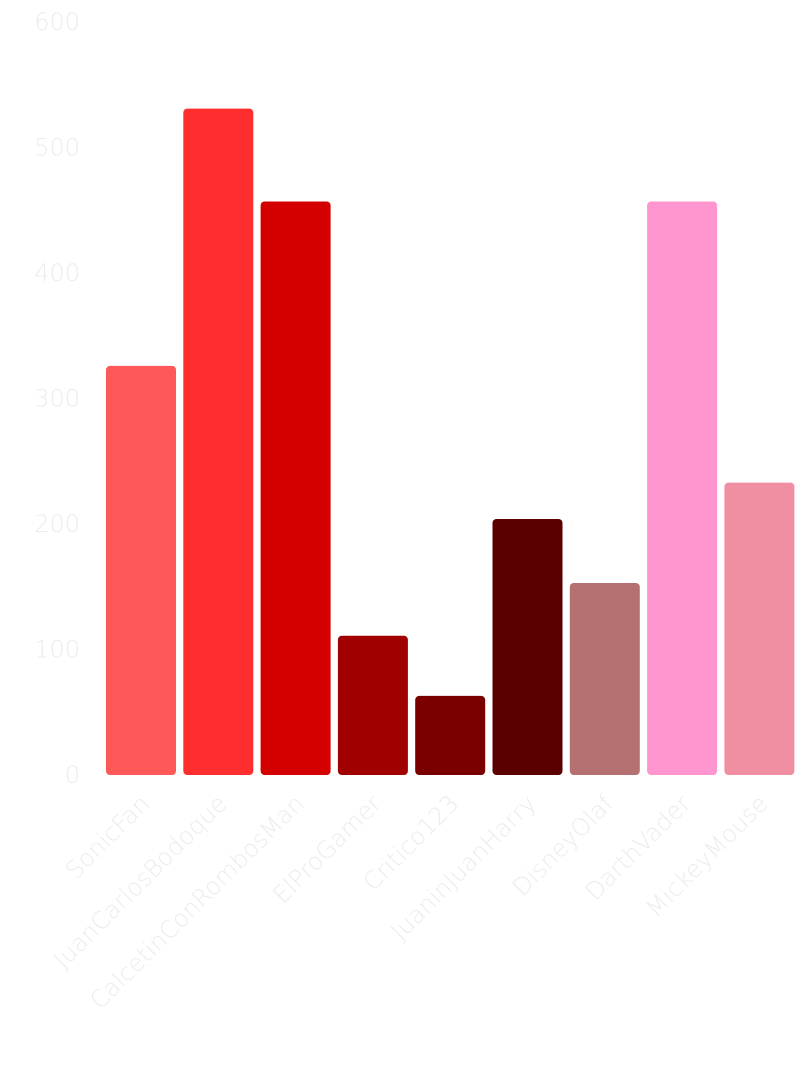 This screenshot has height=1080, width=807. I want to click on y-tick-label: 0, so click(72, 775).